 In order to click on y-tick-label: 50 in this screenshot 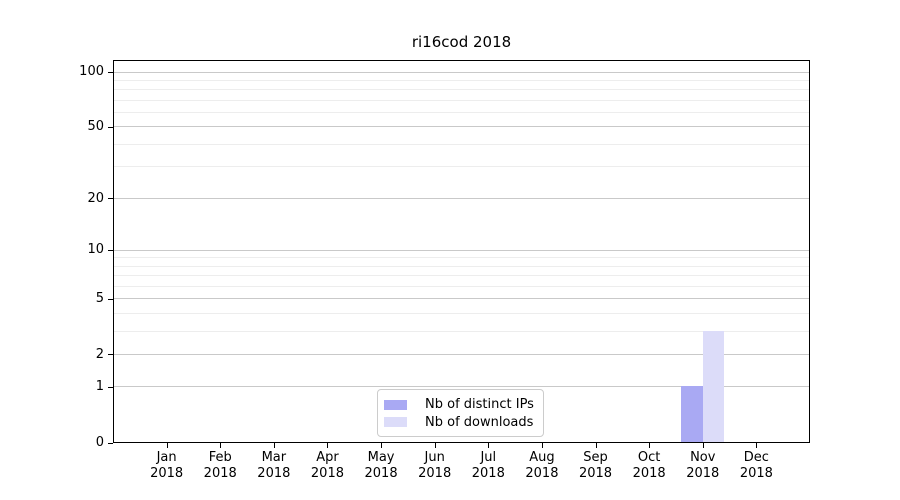, I will do `click(95, 127)`.